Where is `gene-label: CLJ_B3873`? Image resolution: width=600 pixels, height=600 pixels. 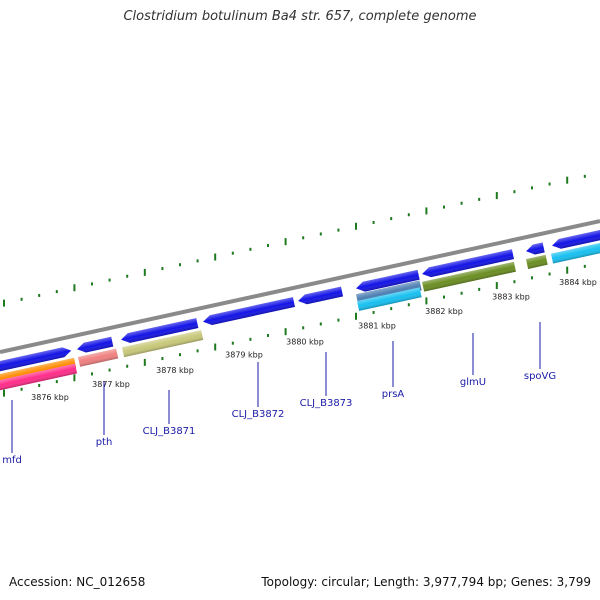 gene-label: CLJ_B3873 is located at coordinates (326, 403).